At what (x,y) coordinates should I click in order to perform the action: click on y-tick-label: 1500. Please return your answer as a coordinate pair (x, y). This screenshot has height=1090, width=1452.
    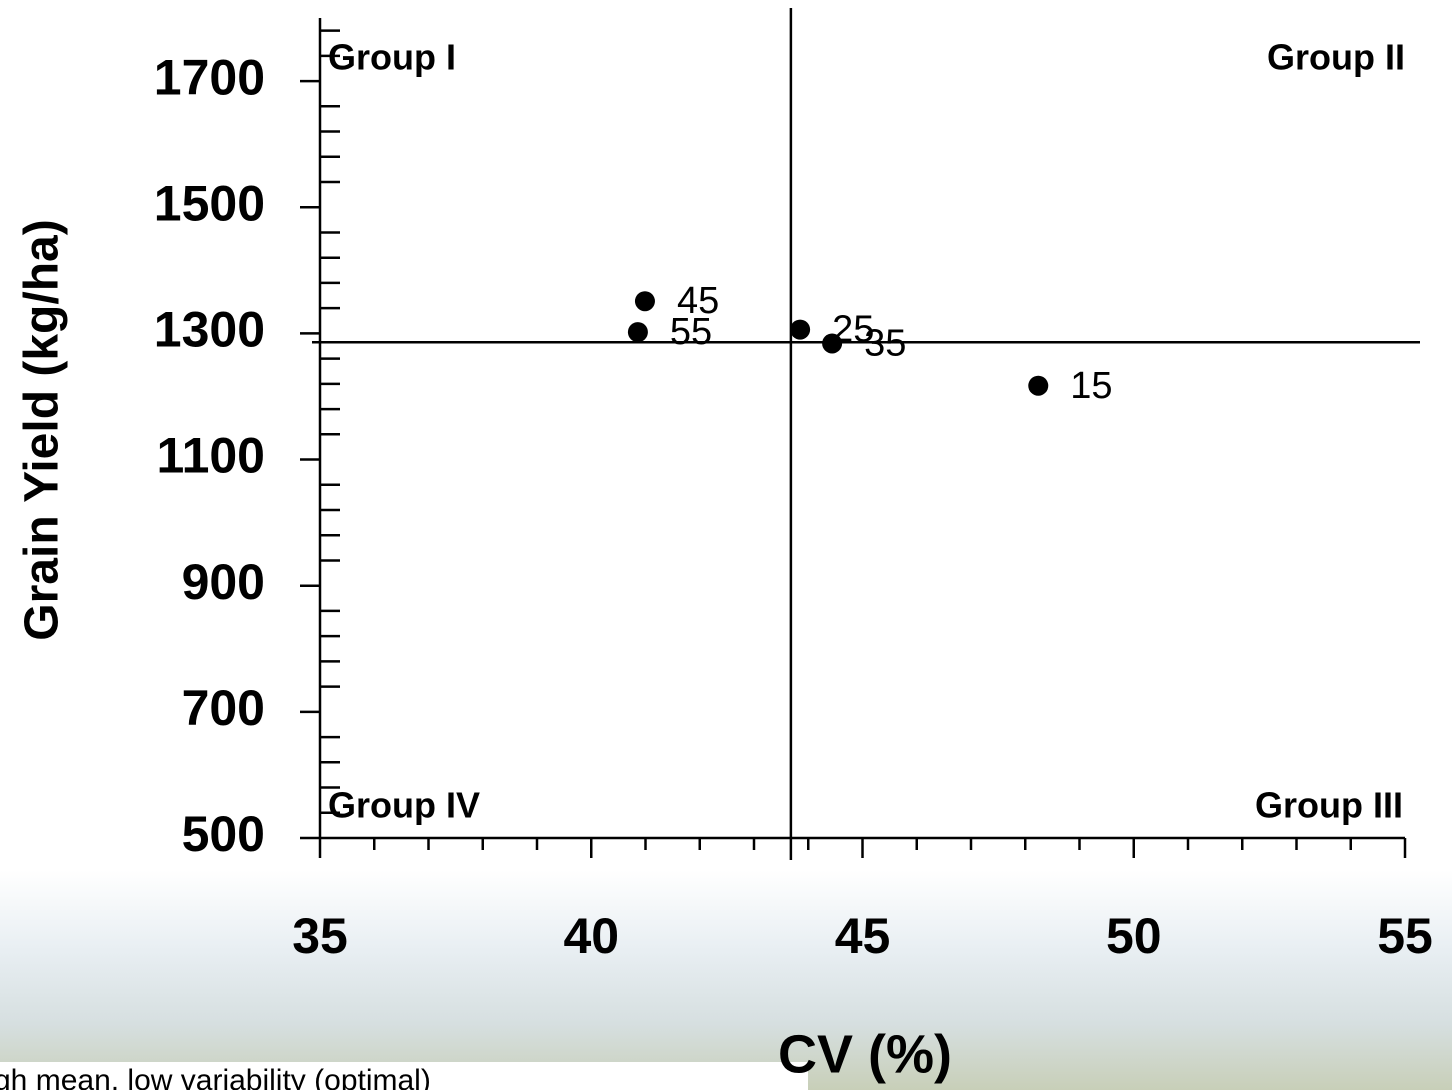
    Looking at the image, I should click on (209, 203).